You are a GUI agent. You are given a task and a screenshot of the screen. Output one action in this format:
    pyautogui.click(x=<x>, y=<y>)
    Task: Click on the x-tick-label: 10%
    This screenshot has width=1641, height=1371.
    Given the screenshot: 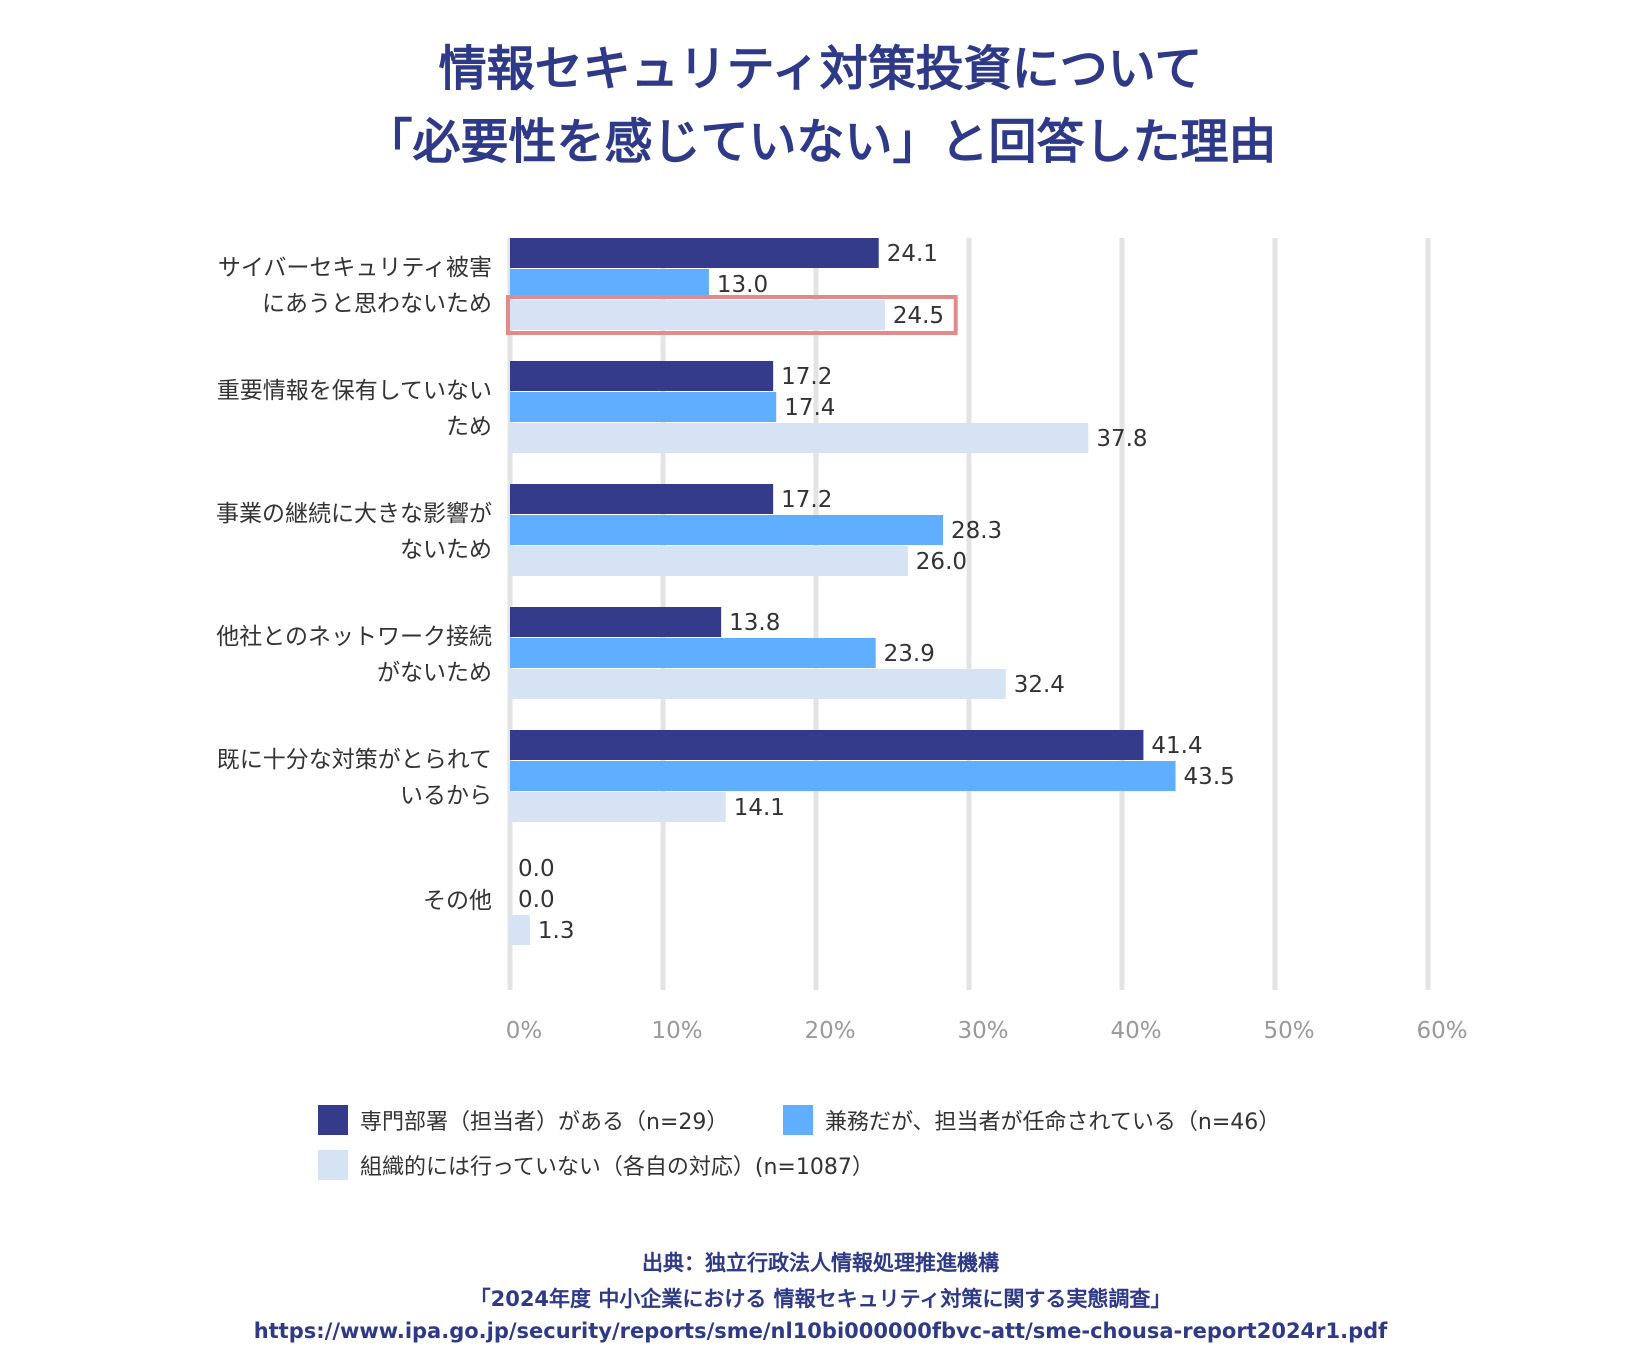 What is the action you would take?
    pyautogui.click(x=676, y=1031)
    